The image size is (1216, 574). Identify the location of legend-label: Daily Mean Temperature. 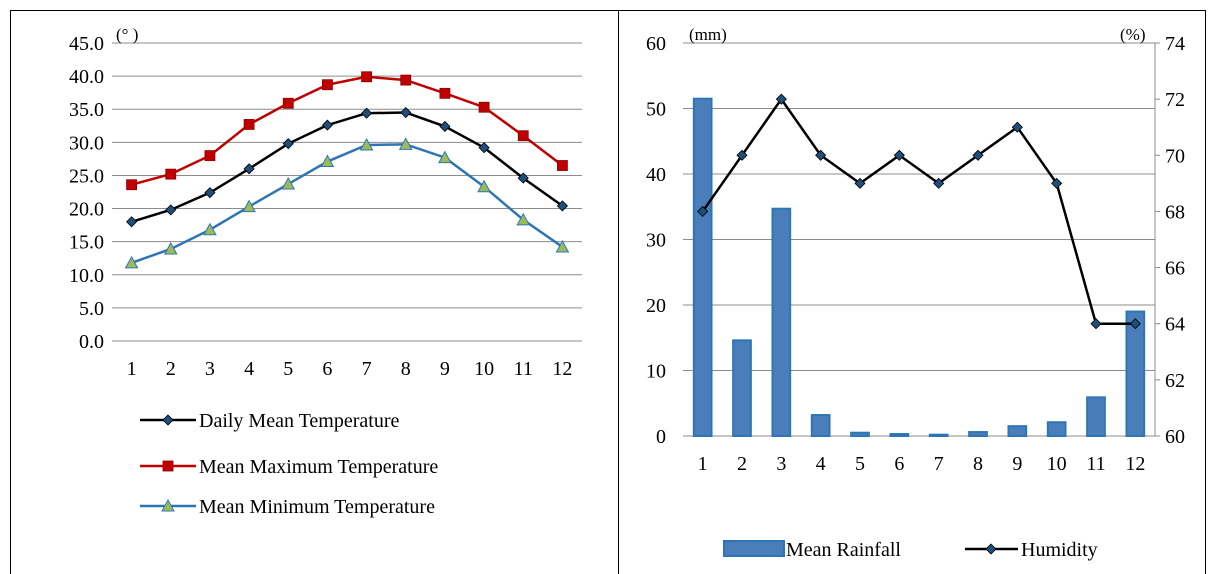
(299, 421).